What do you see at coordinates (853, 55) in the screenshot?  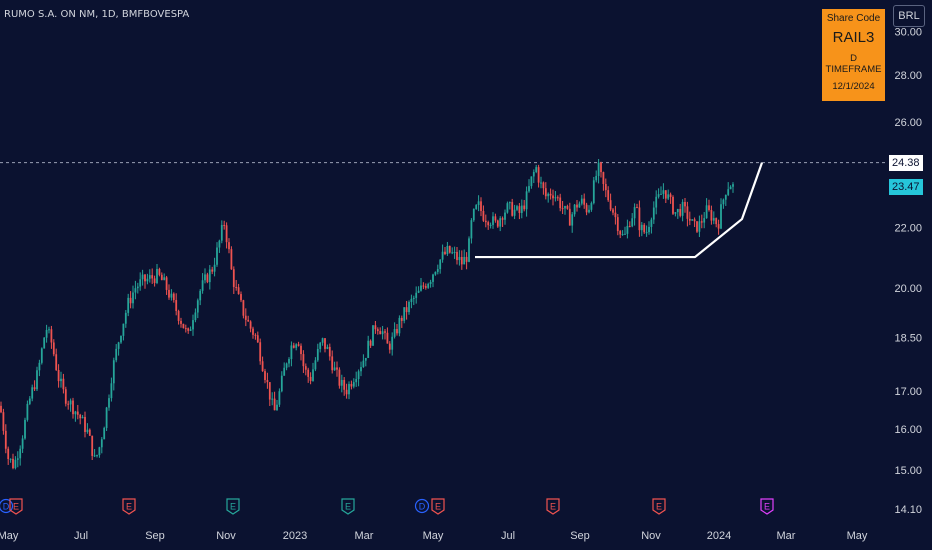 I see `info-box: Share Code RAIL3 D TIMEFRAME 12/1/2024` at bounding box center [853, 55].